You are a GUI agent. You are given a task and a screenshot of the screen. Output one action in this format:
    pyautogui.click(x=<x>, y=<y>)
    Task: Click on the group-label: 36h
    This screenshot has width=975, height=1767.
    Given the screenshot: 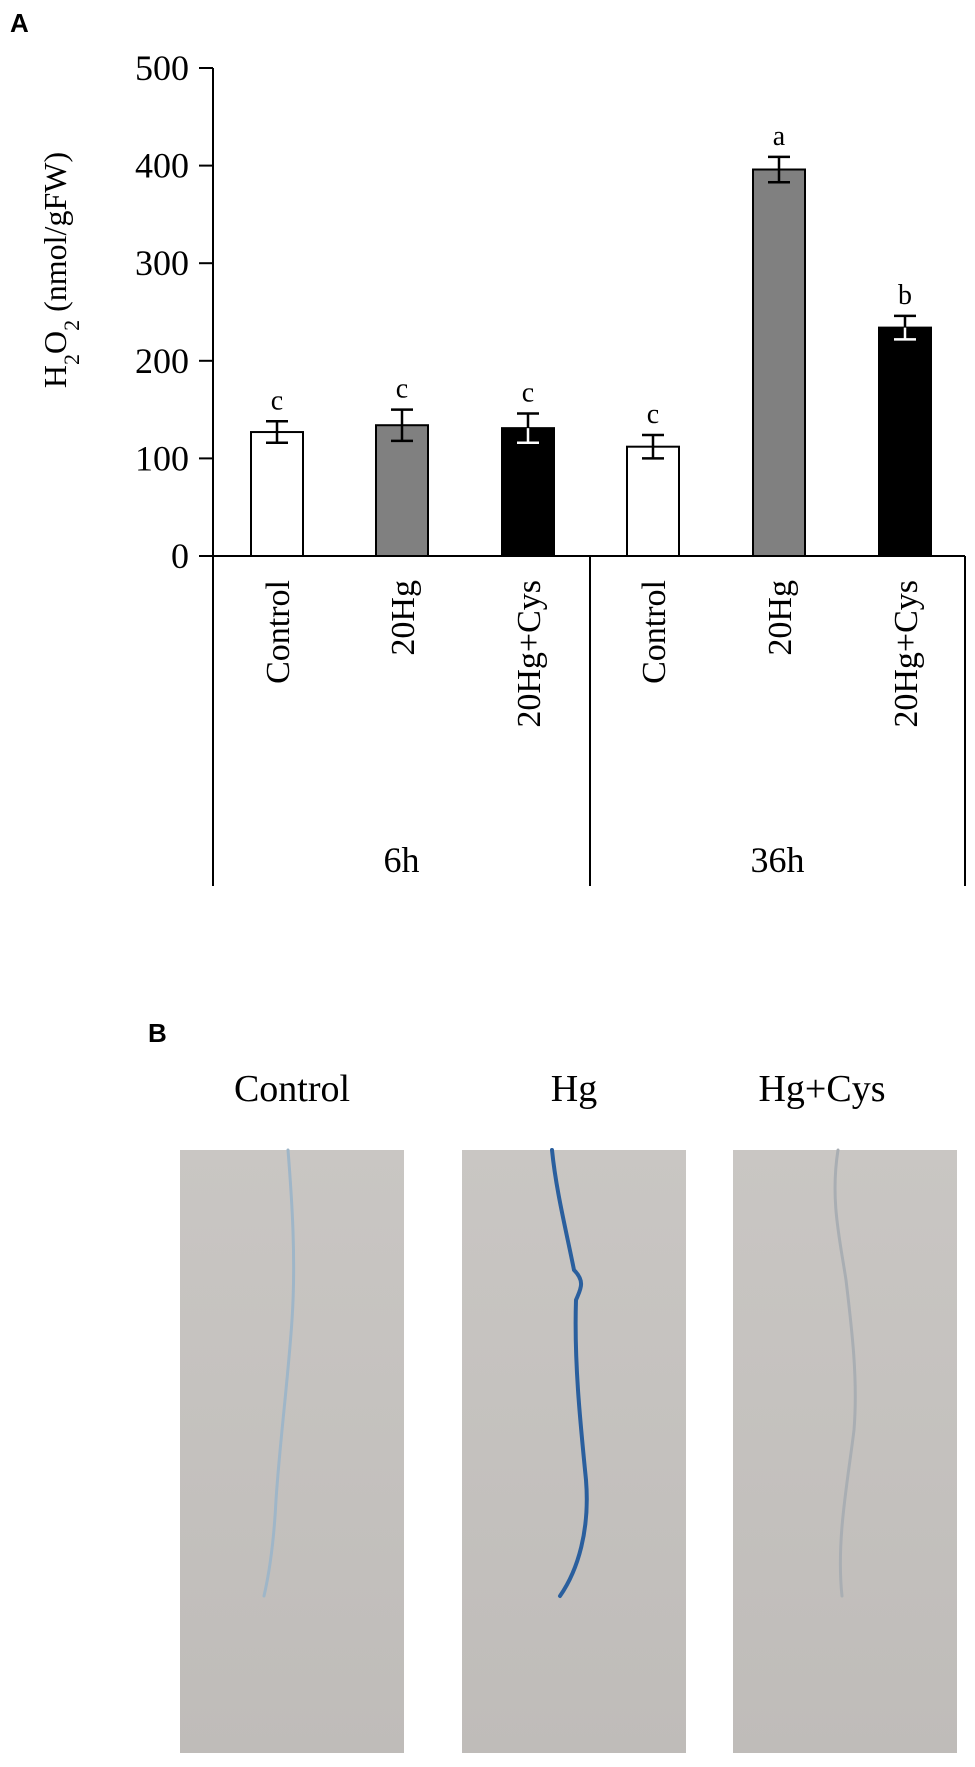 What is the action you would take?
    pyautogui.click(x=778, y=860)
    